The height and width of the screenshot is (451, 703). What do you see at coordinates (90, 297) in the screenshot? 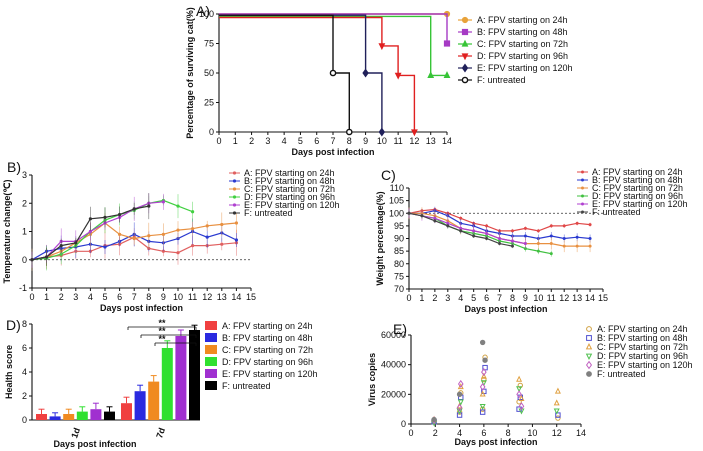
I see `x-tick-label: 4` at bounding box center [90, 297].